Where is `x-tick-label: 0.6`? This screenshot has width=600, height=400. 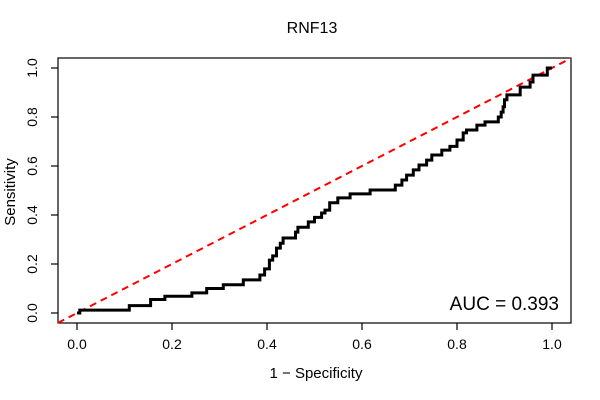 x-tick-label: 0.6 is located at coordinates (362, 344).